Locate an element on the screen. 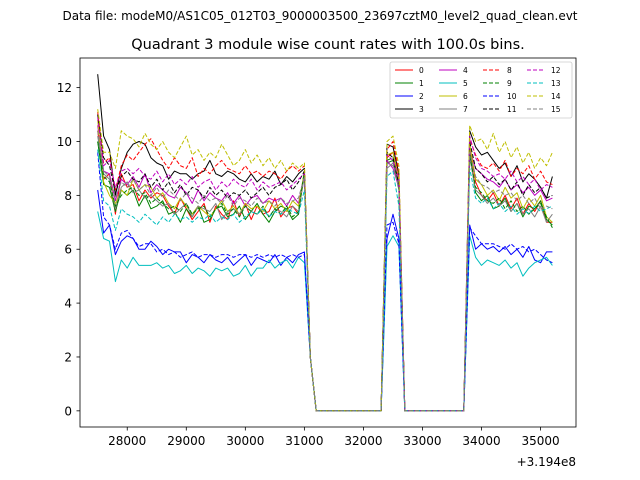 The image size is (640, 480). x-tick-label: 30000 is located at coordinates (245, 441).